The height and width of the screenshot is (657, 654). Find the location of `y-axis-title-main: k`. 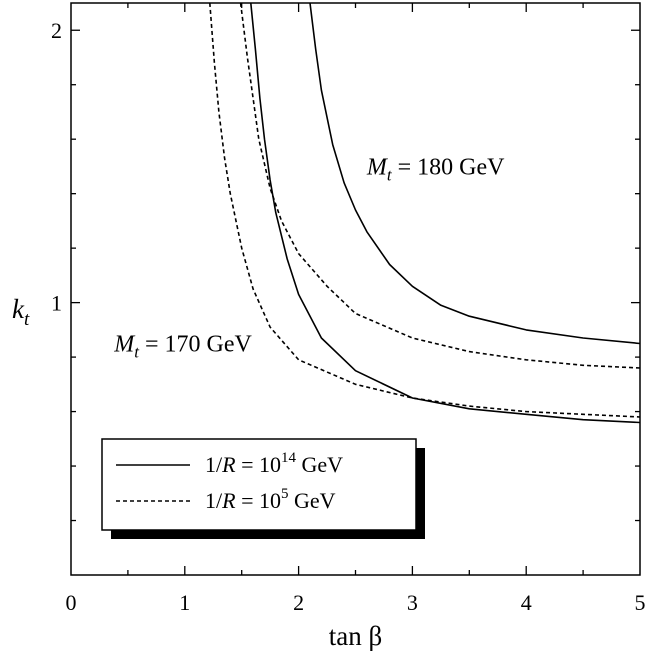

y-axis-title-main: k is located at coordinates (18, 309).